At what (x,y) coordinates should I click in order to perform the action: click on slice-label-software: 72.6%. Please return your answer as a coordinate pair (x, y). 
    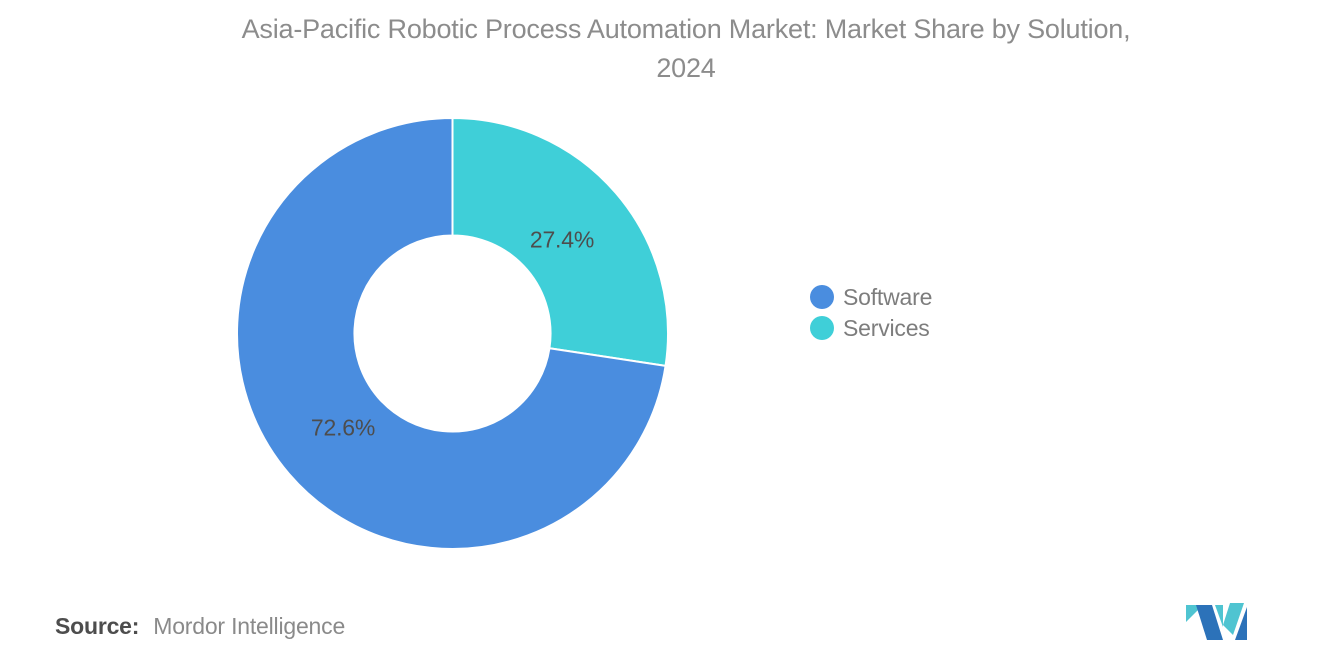
    Looking at the image, I should click on (343, 428).